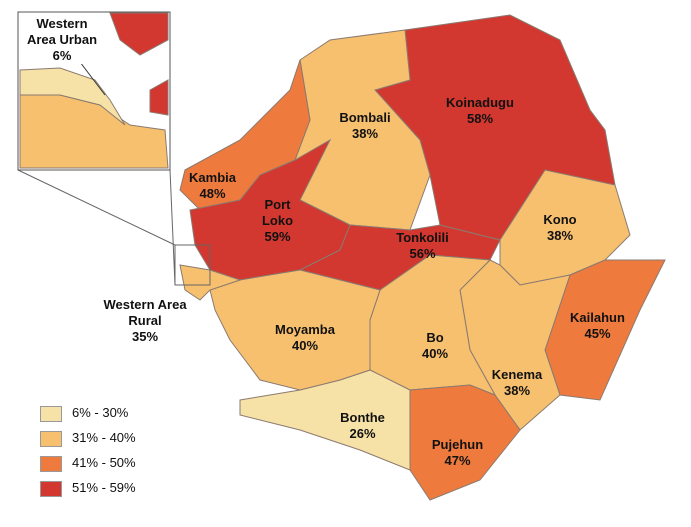 The height and width of the screenshot is (527, 691). I want to click on district-value: 59%, so click(277, 236).